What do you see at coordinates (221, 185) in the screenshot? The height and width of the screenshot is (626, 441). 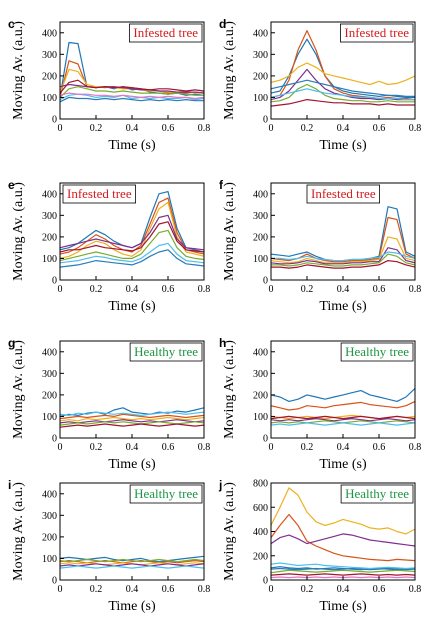 I see `panel-letter: f` at bounding box center [221, 185].